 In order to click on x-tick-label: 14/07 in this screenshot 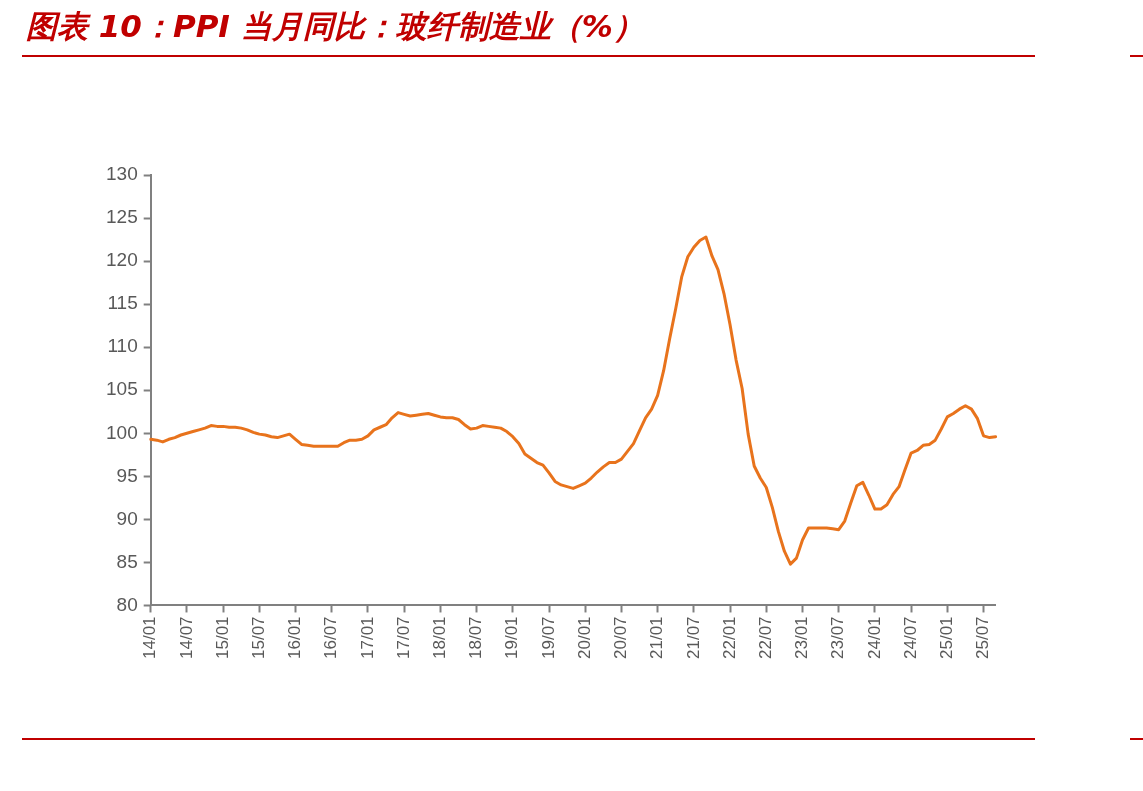, I will do `click(186, 638)`.